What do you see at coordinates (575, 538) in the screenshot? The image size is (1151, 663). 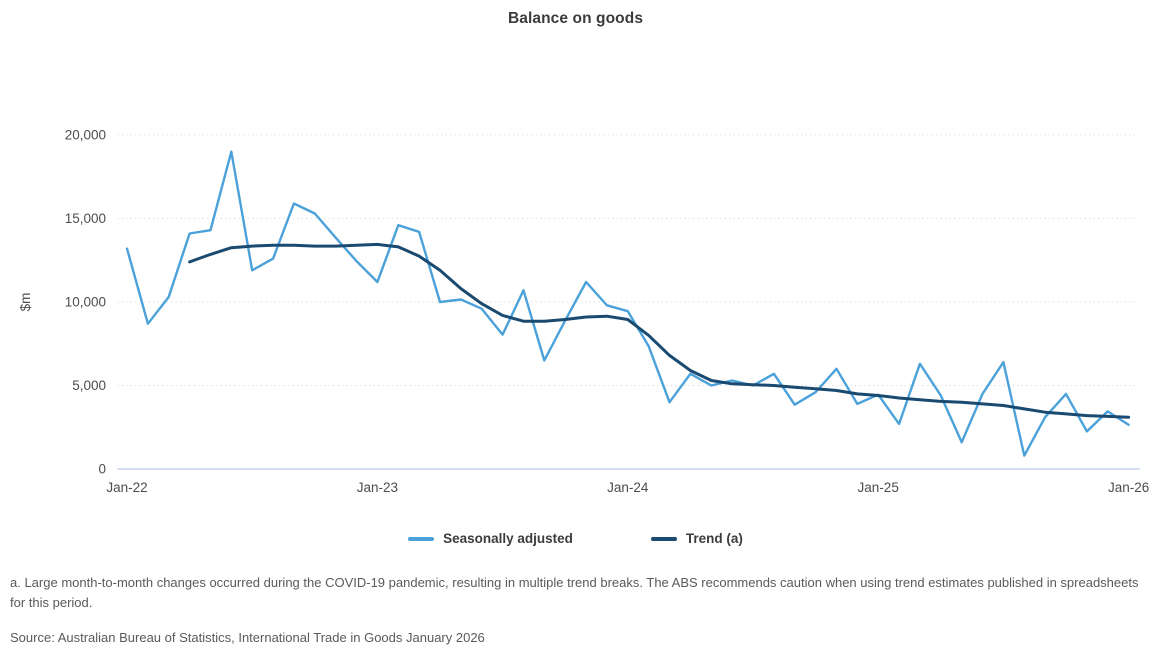 I see `chart-legend: Seasonally adjusted Trend (a)` at bounding box center [575, 538].